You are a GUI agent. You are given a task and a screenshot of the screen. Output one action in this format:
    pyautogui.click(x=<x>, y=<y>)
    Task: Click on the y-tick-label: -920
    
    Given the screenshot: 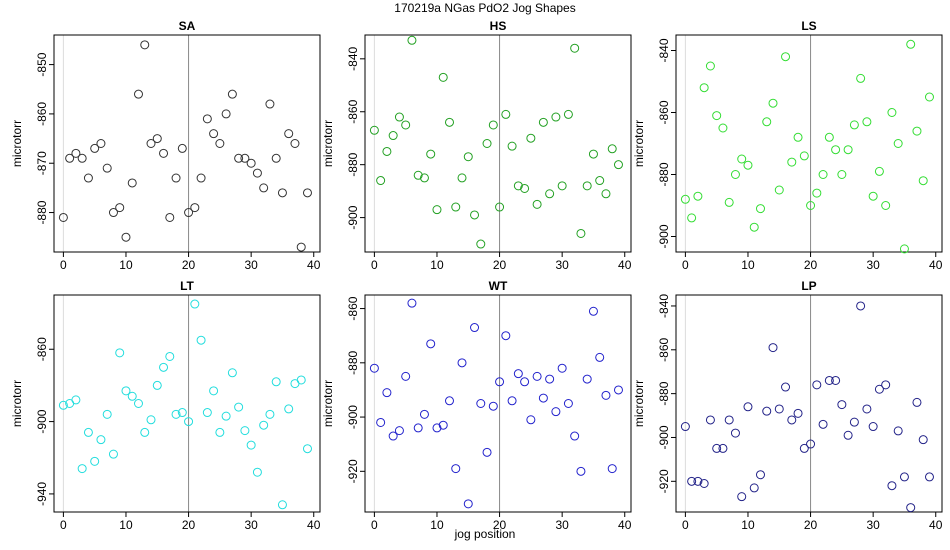 What is the action you would take?
    pyautogui.click(x=353, y=471)
    